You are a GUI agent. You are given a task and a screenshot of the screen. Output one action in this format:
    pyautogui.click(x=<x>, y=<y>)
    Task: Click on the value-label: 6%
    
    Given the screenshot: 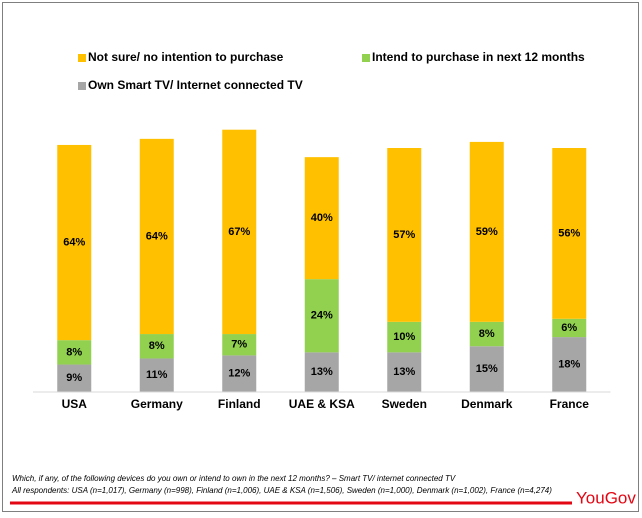 What is the action you would take?
    pyautogui.click(x=569, y=328)
    